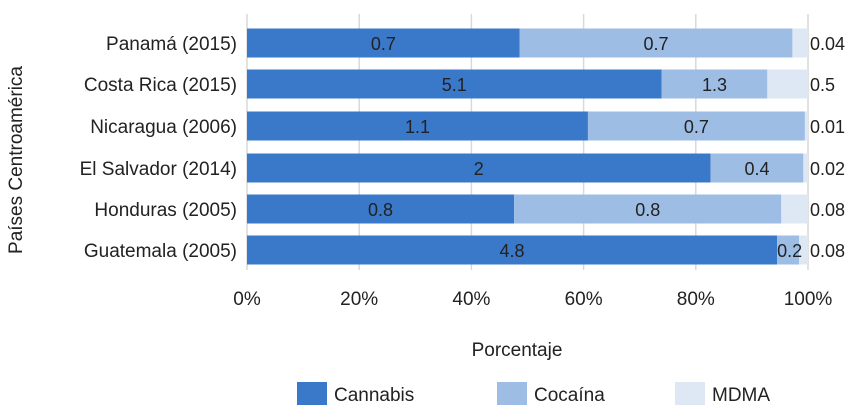  Describe the element at coordinates (163, 127) in the screenshot. I see `category-label-2: Nicaragua (2006)` at that location.